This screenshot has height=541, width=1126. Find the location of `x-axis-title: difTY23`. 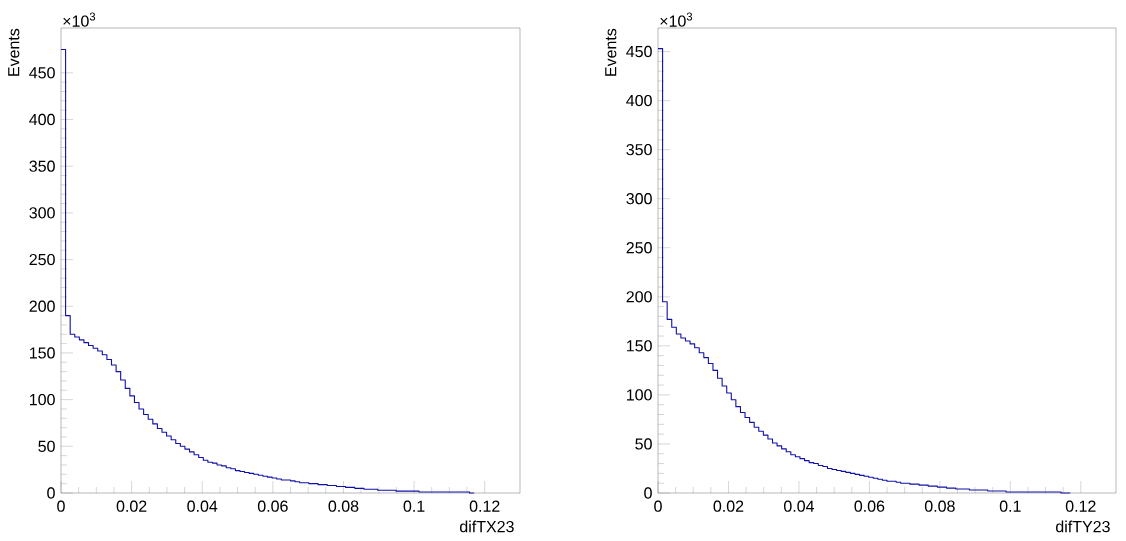

x-axis-title: difTY23 is located at coordinates (1083, 526).